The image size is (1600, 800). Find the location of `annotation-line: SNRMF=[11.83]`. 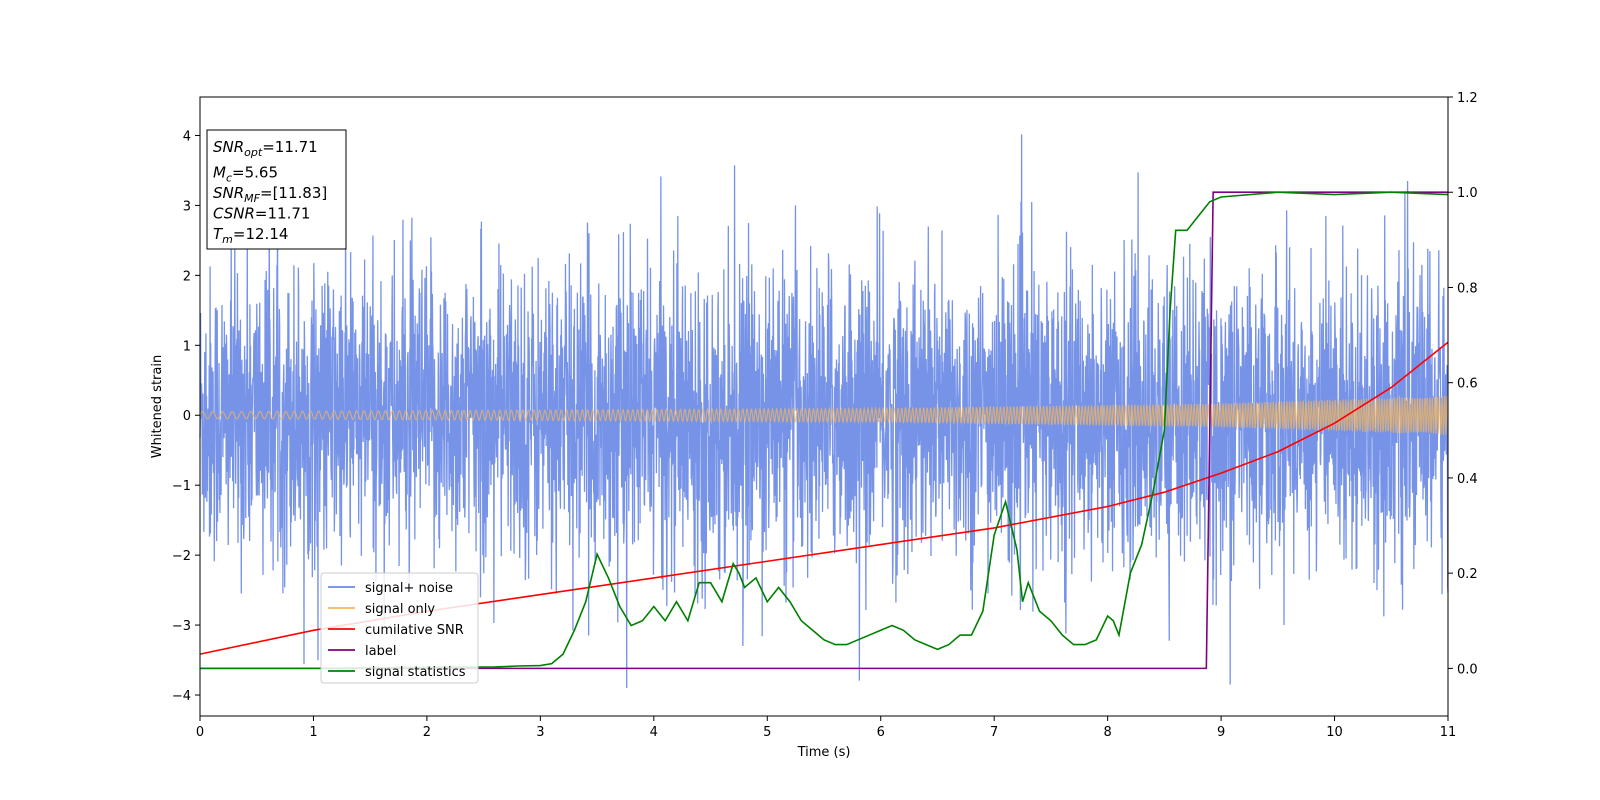

annotation-line: SNRMF=[11.83] is located at coordinates (270, 194).